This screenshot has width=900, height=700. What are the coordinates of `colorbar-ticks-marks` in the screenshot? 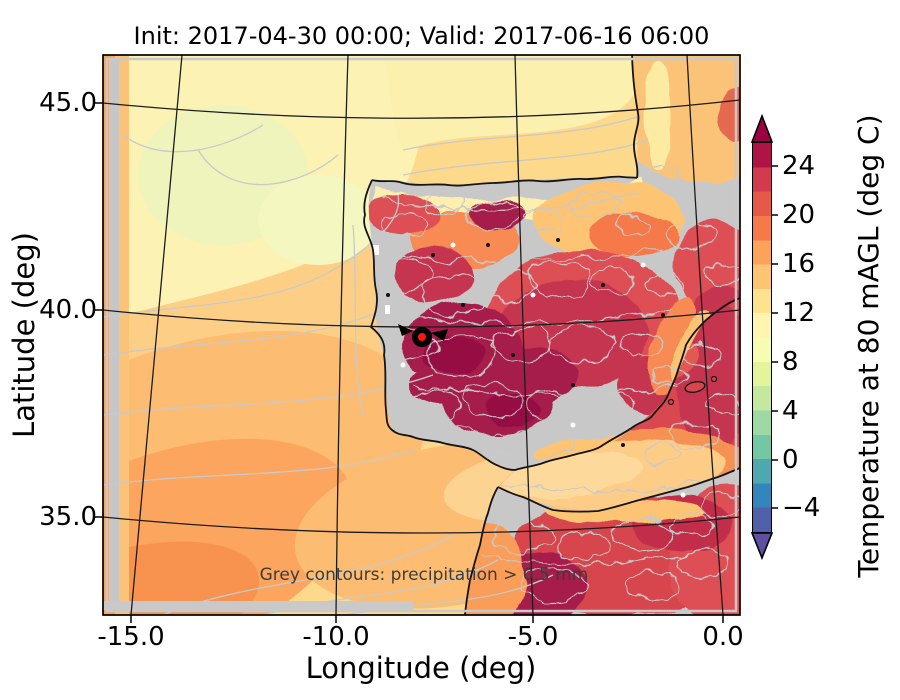 It's located at (775, 337).